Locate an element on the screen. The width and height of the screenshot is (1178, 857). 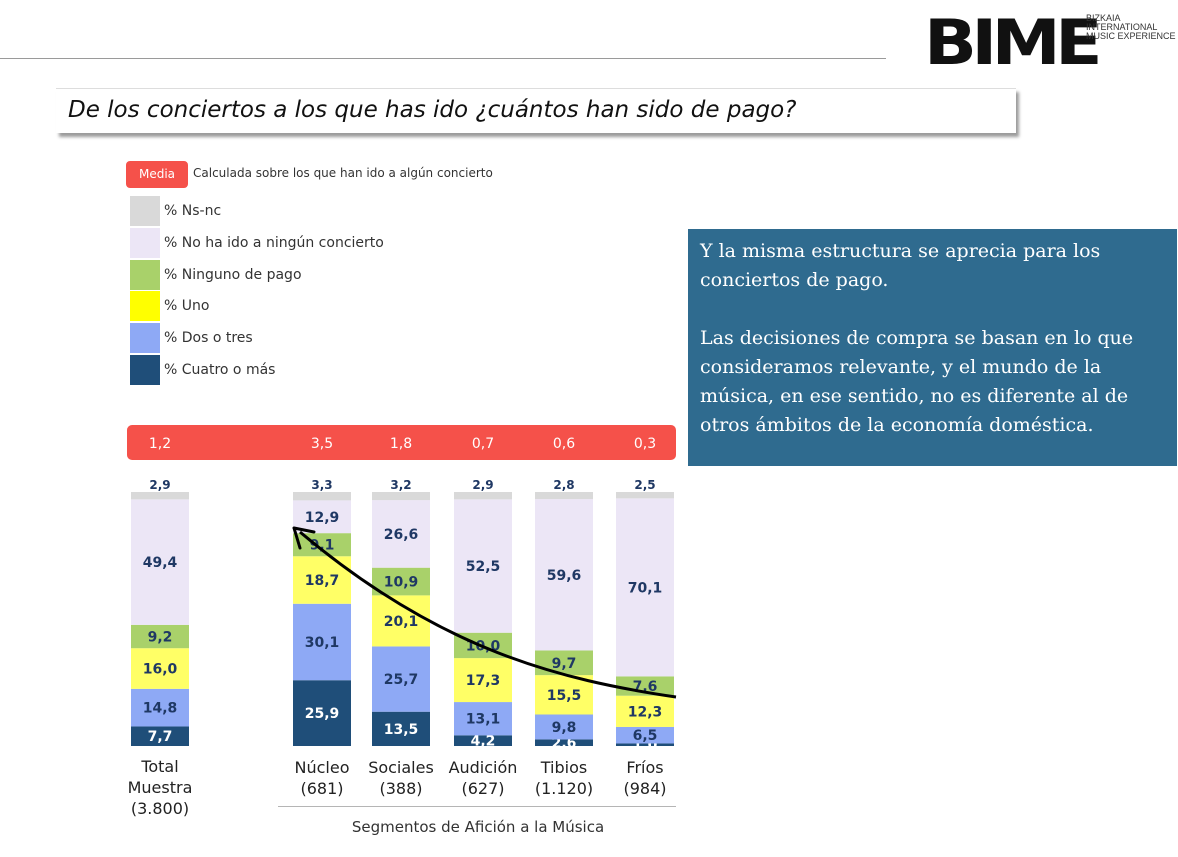
media-value: 0,7 is located at coordinates (483, 444).